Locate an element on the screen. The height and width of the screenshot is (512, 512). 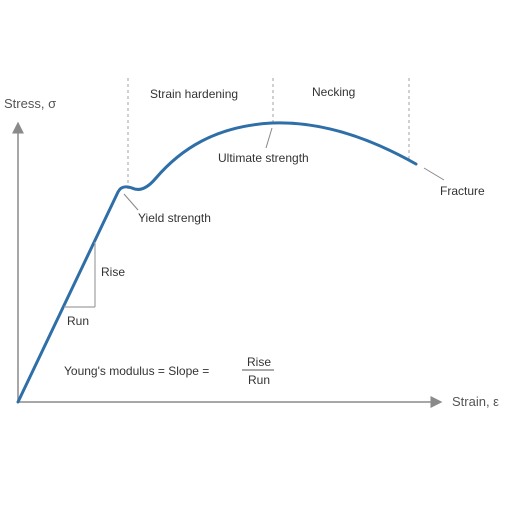
rise-label: Rise is located at coordinates (113, 272).